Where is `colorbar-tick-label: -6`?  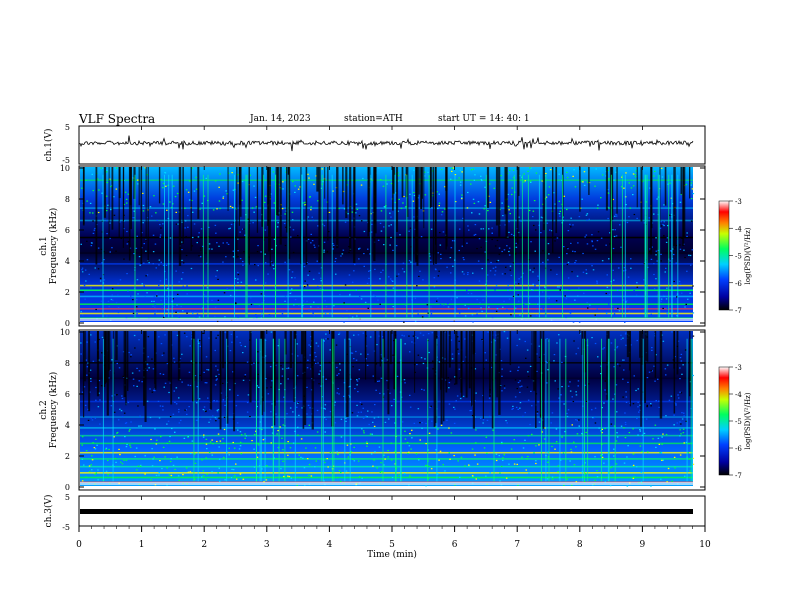 colorbar-tick-label: -6 is located at coordinates (738, 449).